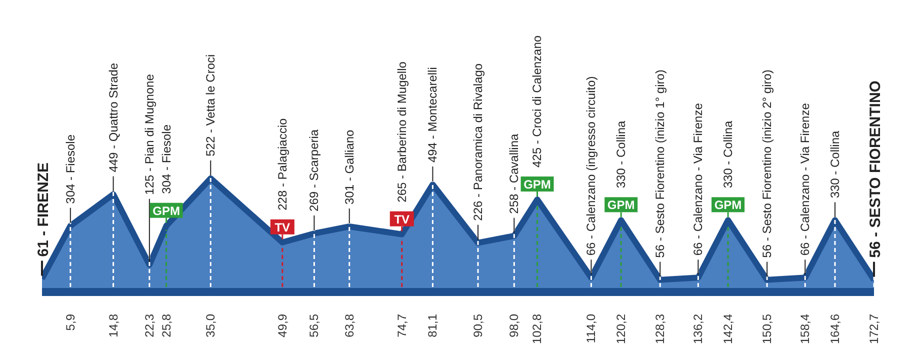  Describe the element at coordinates (621, 329) in the screenshot. I see `x-tick-label: 120,2` at that location.